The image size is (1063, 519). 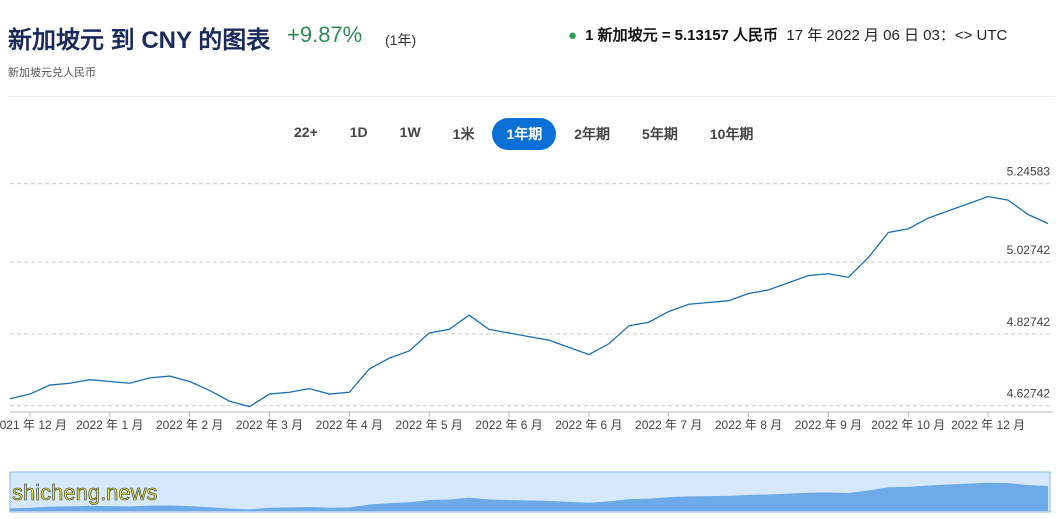 I want to click on watermark: shicheng.news, so click(x=85, y=492).